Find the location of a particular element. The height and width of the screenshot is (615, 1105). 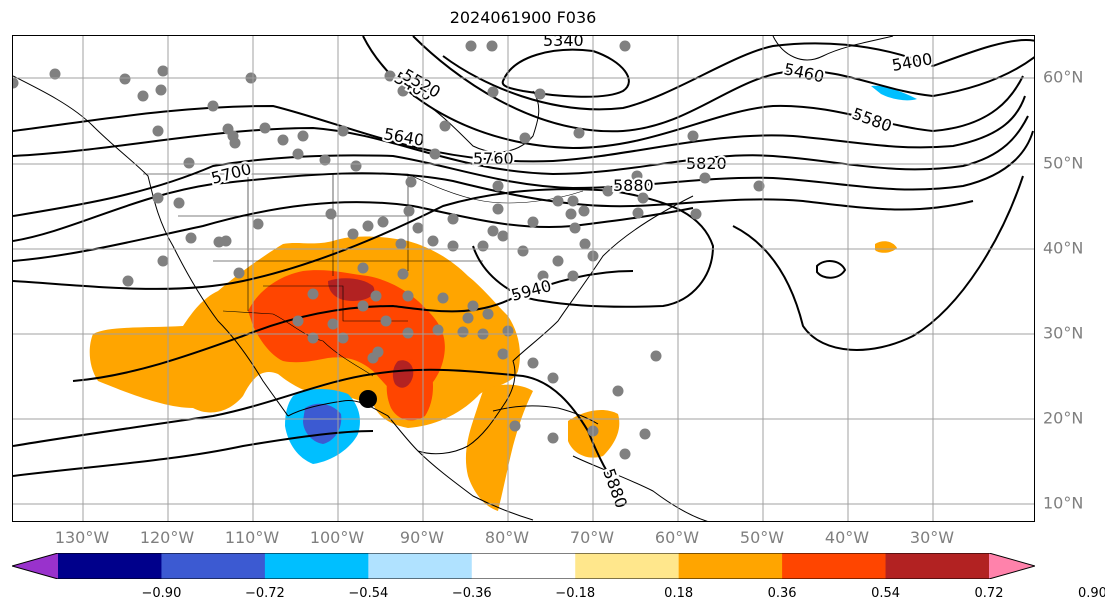

contour-south is located at coordinates (193, 453).